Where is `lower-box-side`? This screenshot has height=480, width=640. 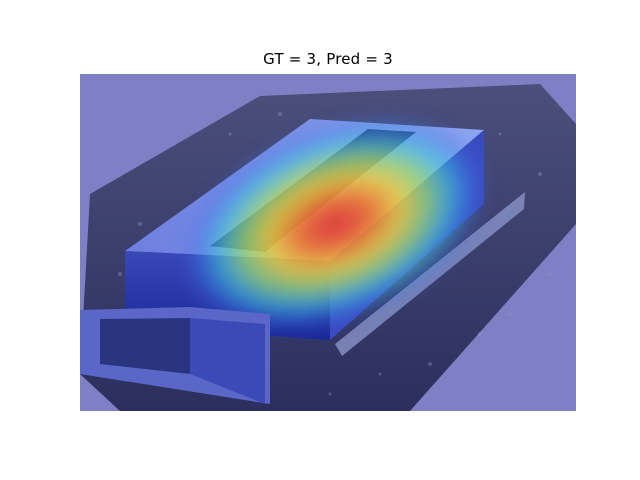 lower-box-side is located at coordinates (227, 361).